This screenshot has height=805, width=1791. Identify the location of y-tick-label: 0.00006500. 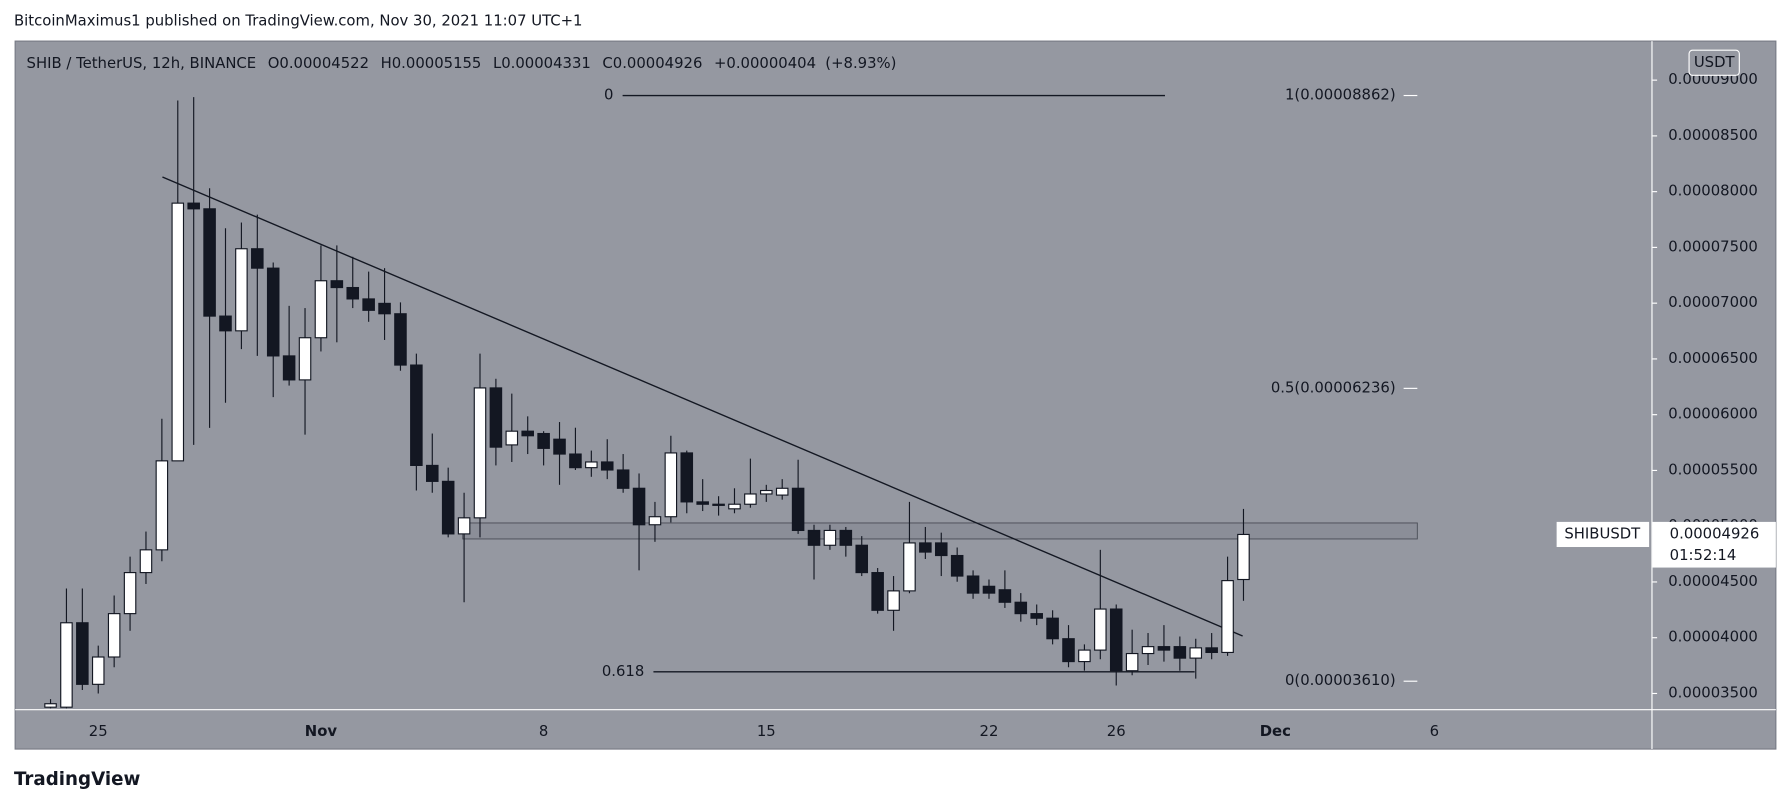
(1713, 358).